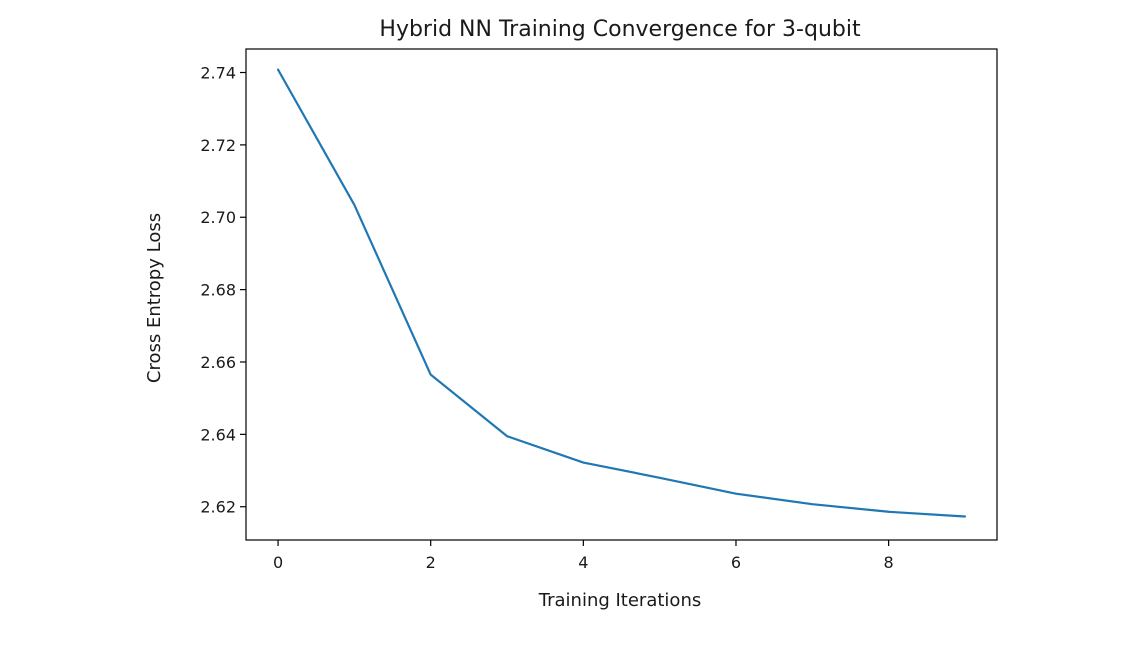 The height and width of the screenshot is (669, 1136). Describe the element at coordinates (218, 434) in the screenshot. I see `y-tick-label: 2.64` at that location.